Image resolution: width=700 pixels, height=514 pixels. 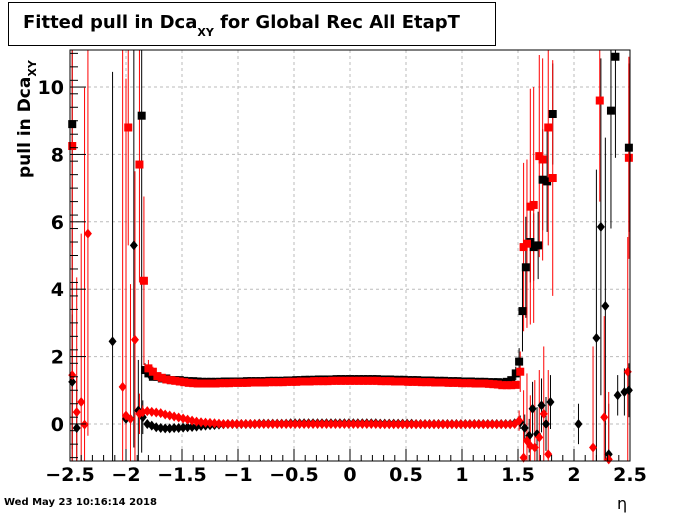 I want to click on x-tick-label: 1.5, so click(x=518, y=475).